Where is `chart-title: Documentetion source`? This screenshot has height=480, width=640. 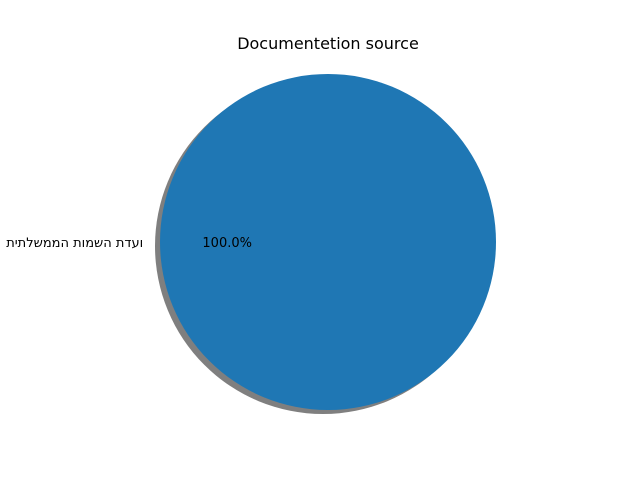
chart-title: Documentetion source is located at coordinates (328, 43).